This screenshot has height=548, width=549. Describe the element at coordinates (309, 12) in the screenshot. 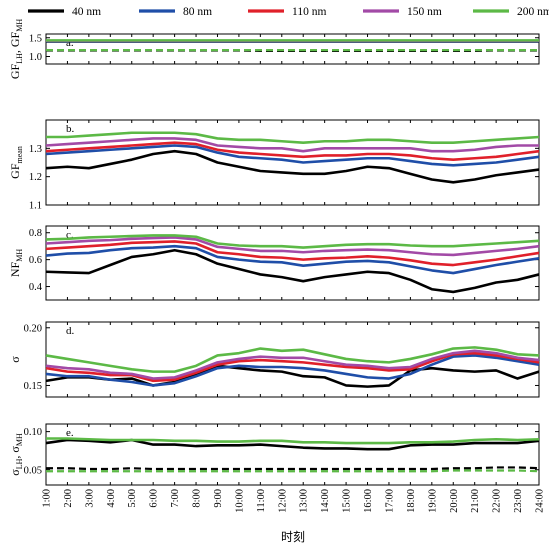

I see `legend-label: 110 nm` at that location.